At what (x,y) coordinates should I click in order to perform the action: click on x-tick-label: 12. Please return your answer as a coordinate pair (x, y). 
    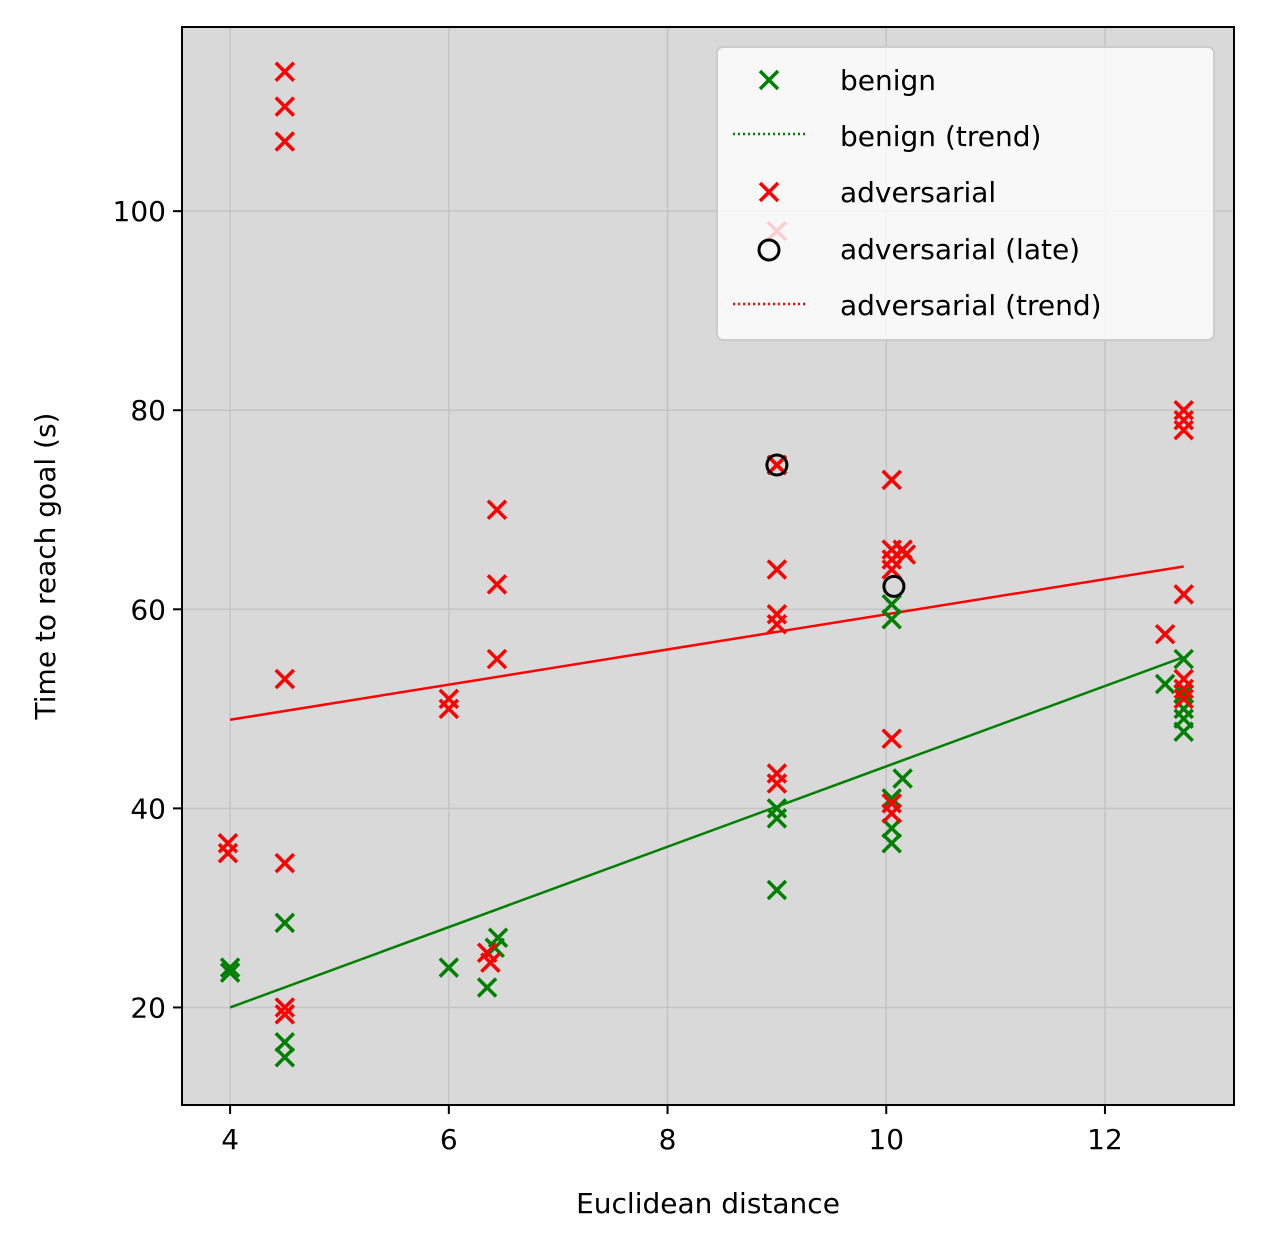
    Looking at the image, I should click on (1105, 1139).